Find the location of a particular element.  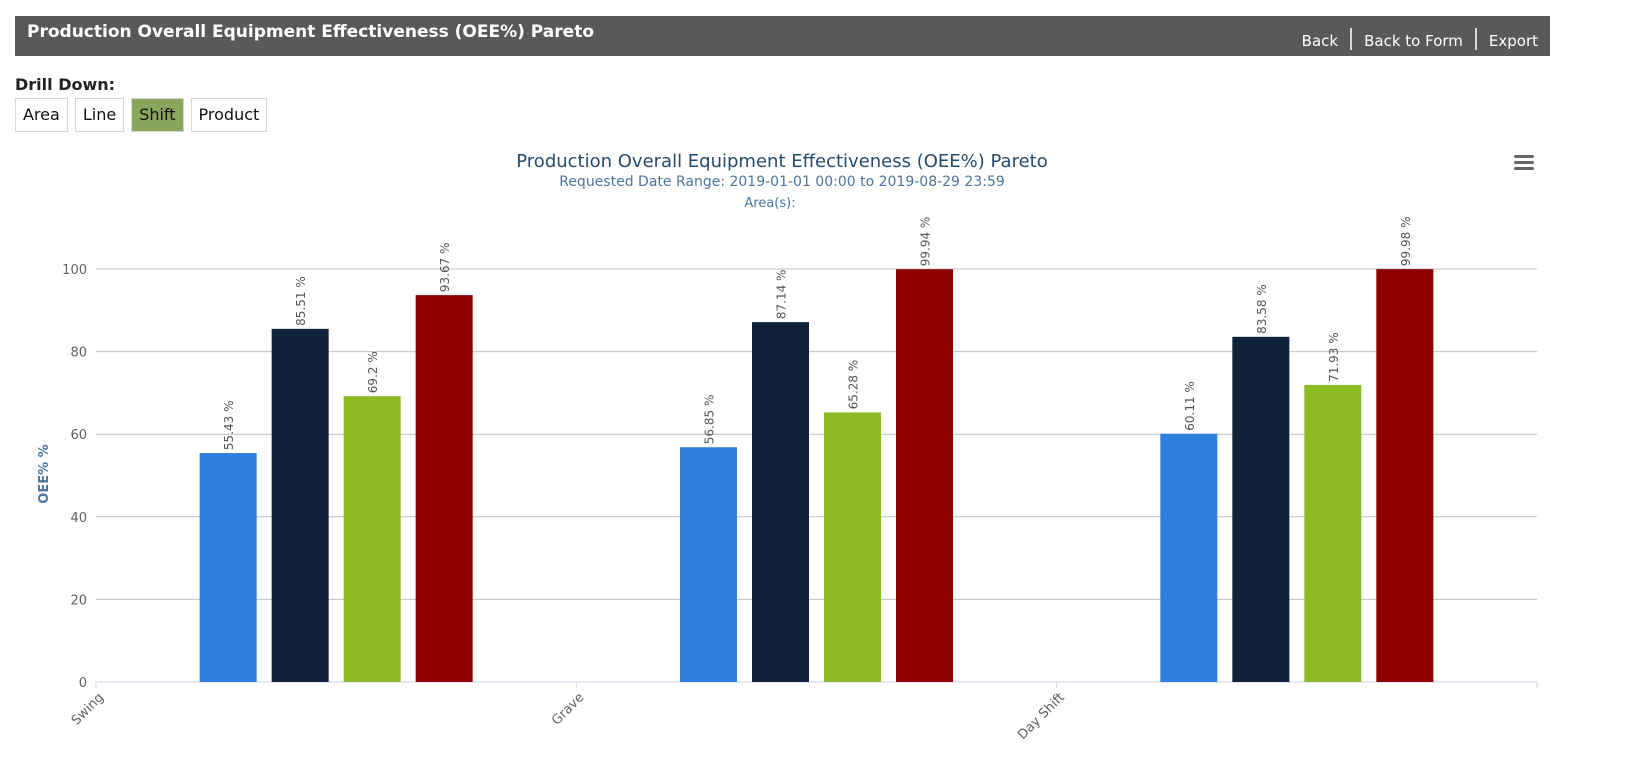

y-axis-ticks: 0 20 40 60 80 100 is located at coordinates (74, 477).